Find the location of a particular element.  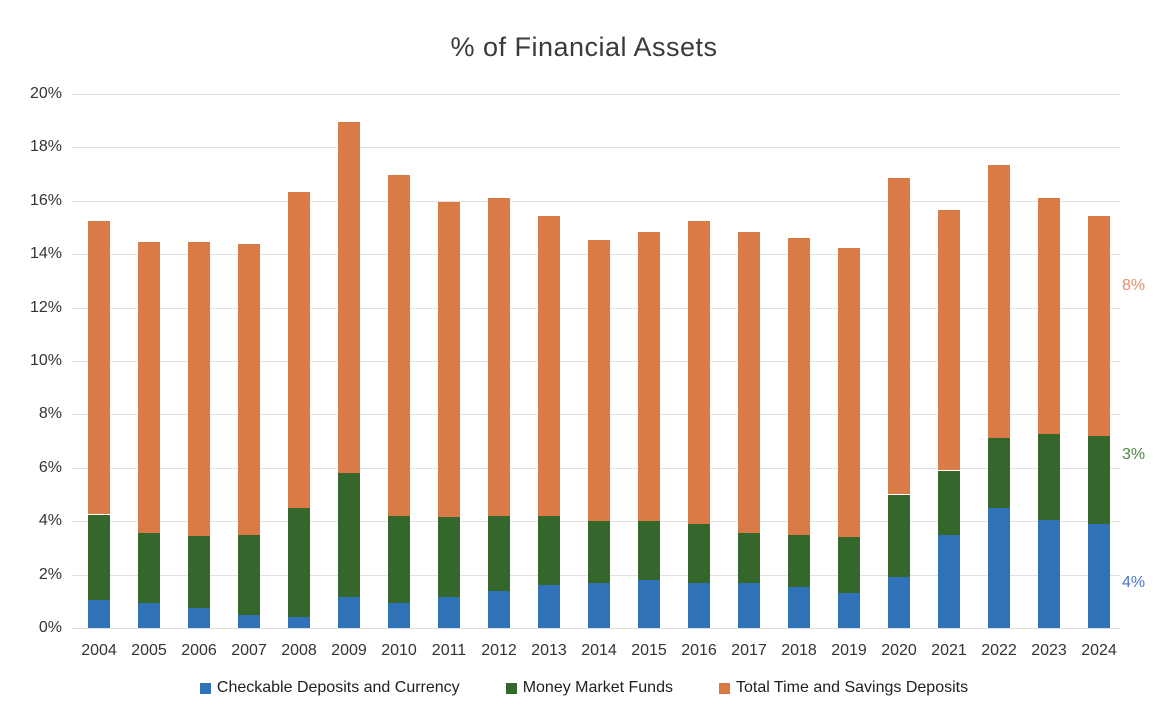

x-axis-tick-label: 2004 is located at coordinates (99, 650).